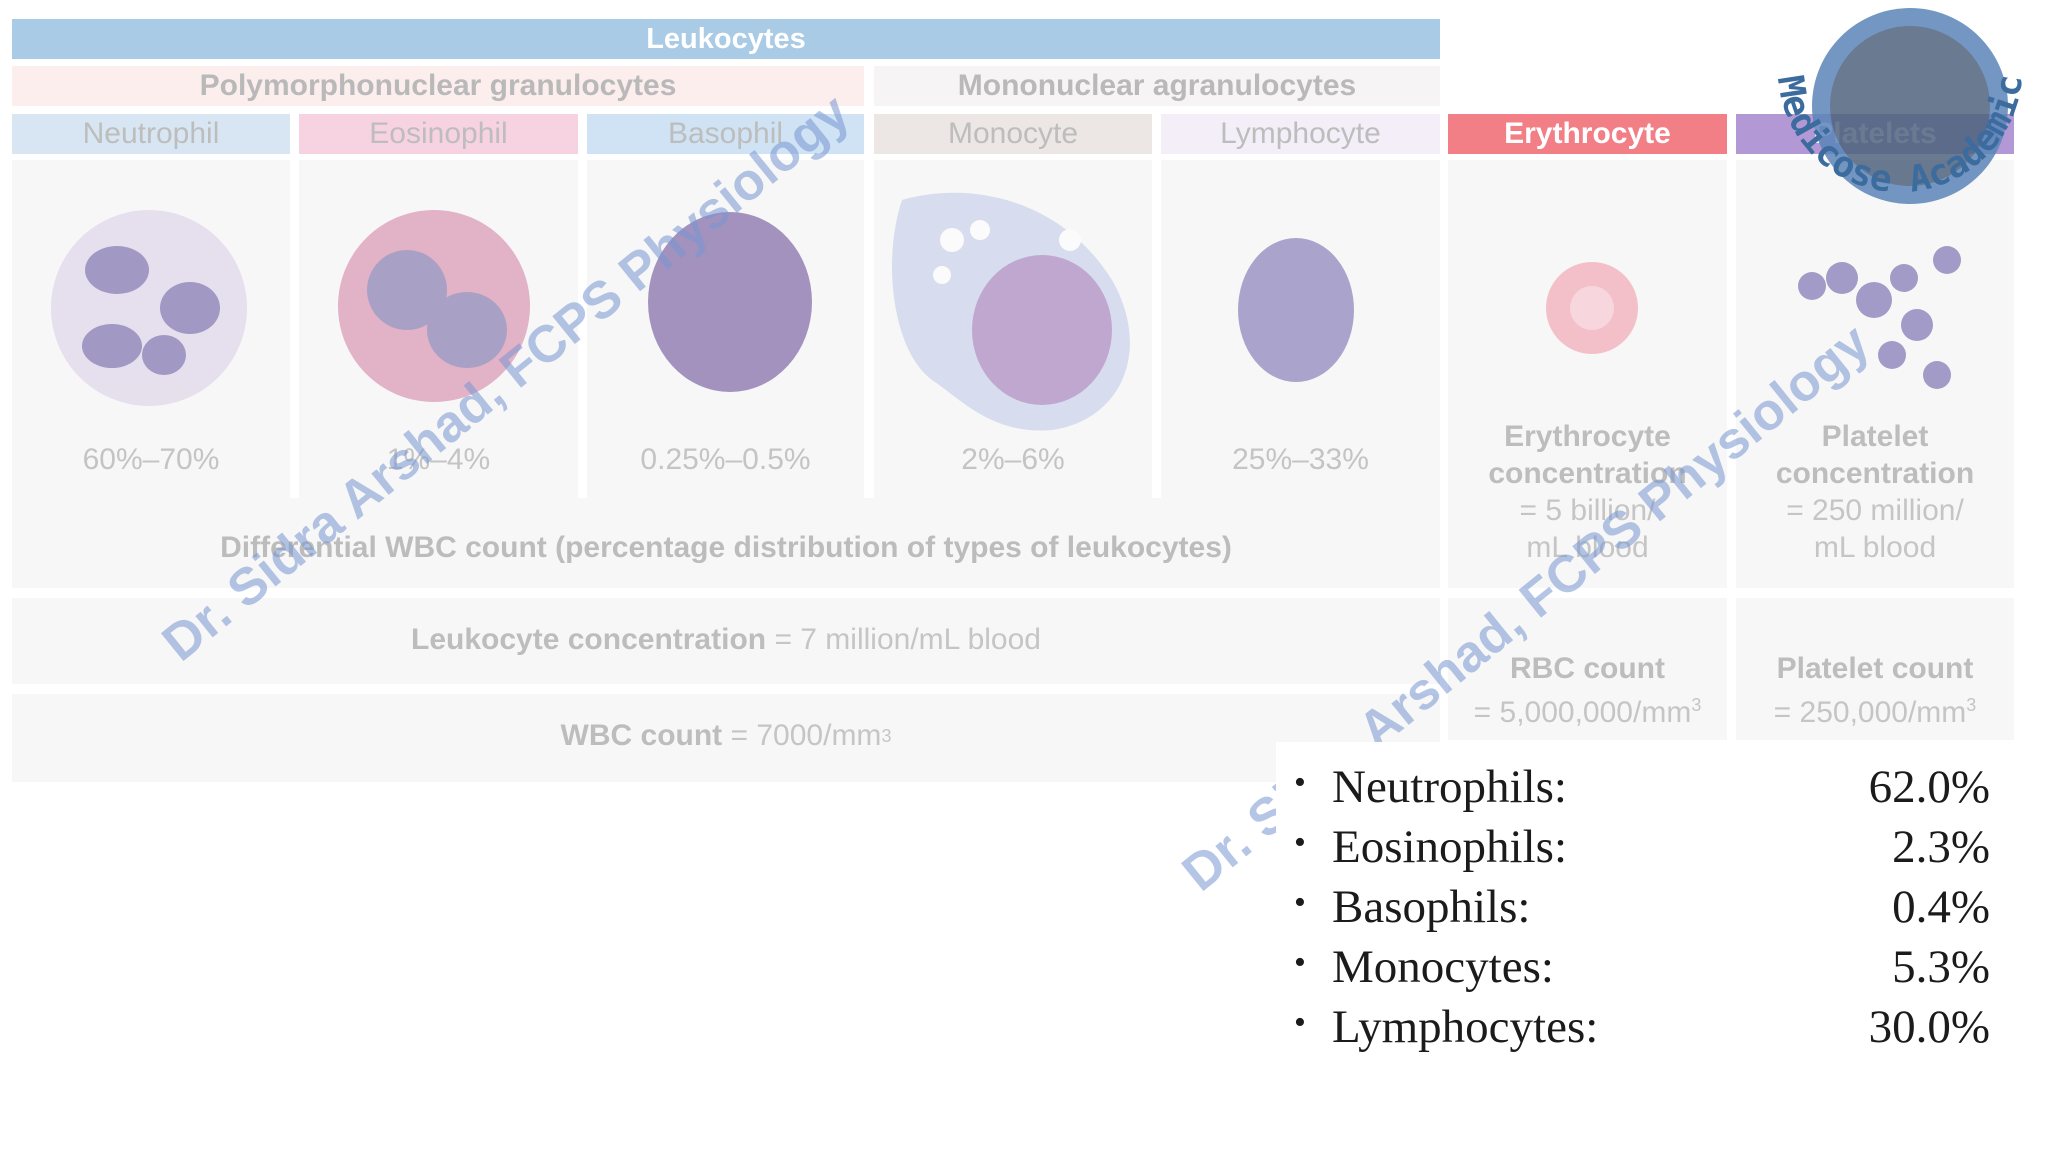 This screenshot has width=2048, height=1152. What do you see at coordinates (589, 639) in the screenshot?
I see `leukocyte-concentration-label: Leukocyte concentration` at bounding box center [589, 639].